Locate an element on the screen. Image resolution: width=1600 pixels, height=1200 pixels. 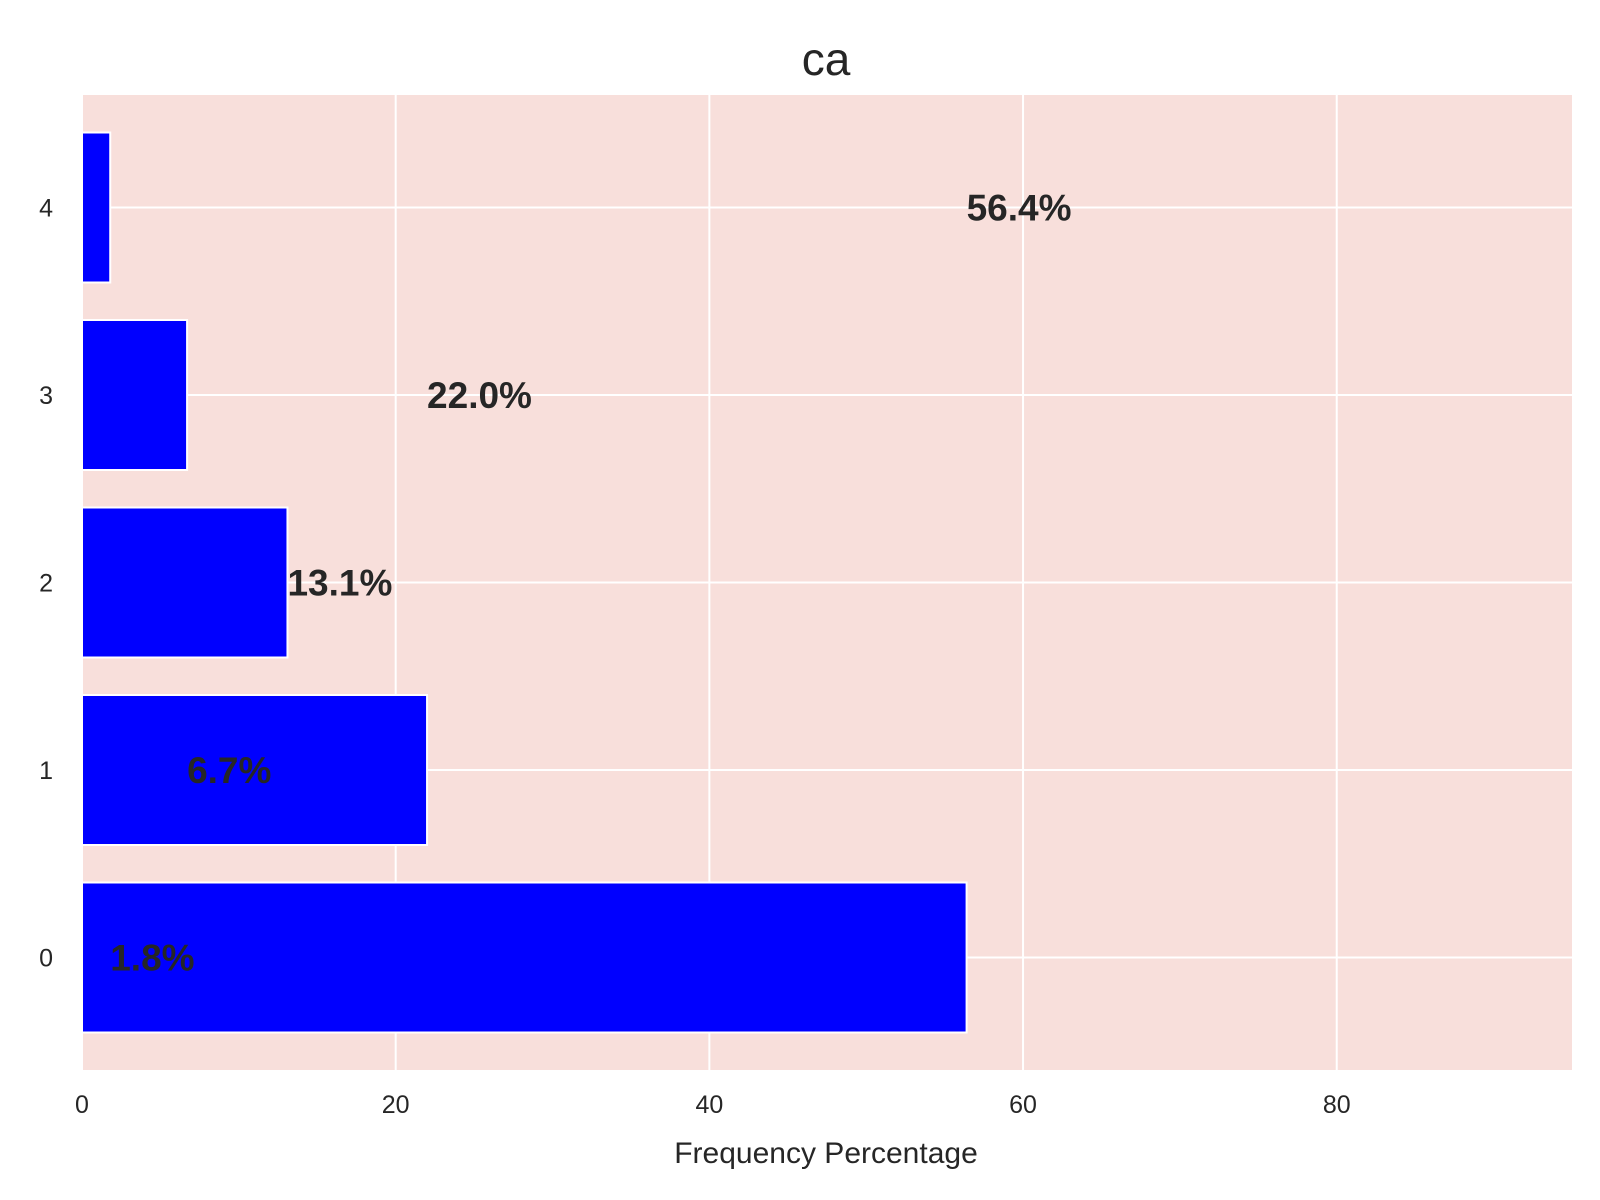
y-tick-label: 3 is located at coordinates (46, 396).